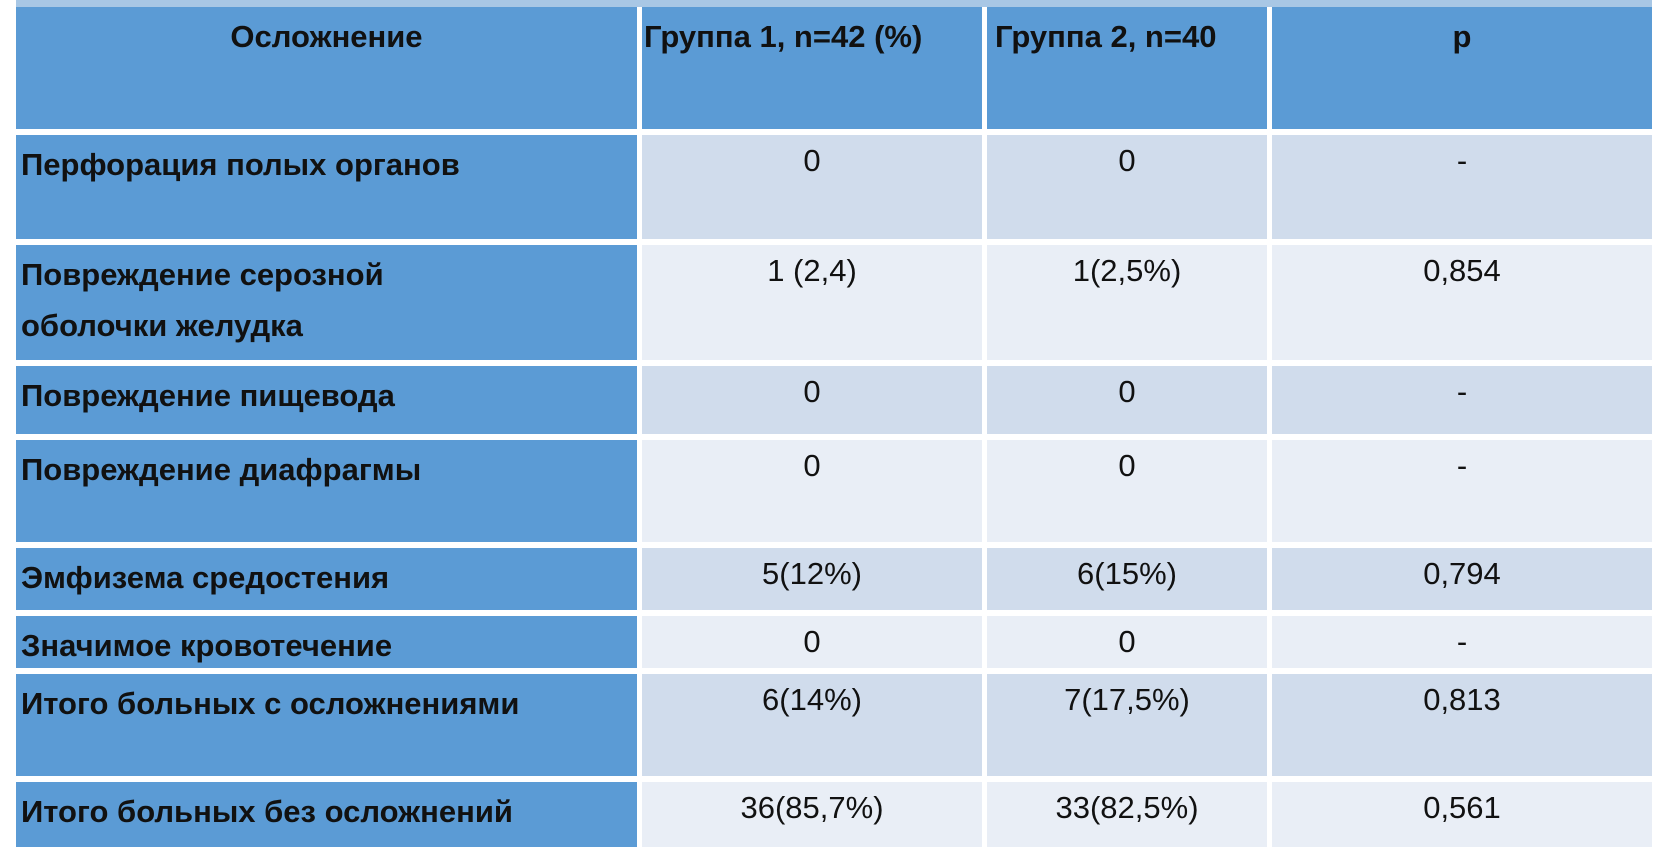 The height and width of the screenshot is (863, 1656). I want to click on row-label-text: Перфорация полых органов, so click(240, 164).